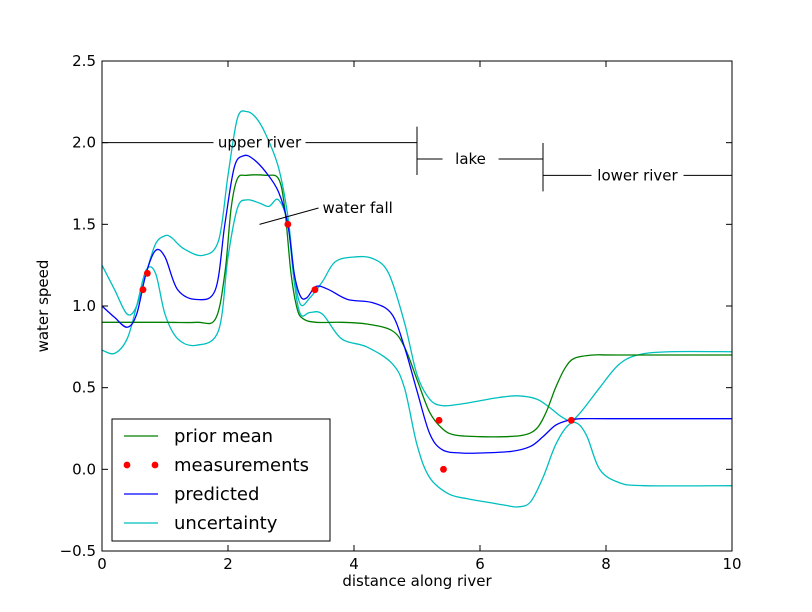 The height and width of the screenshot is (612, 812). Describe the element at coordinates (354, 564) in the screenshot. I see `x-tick-label: 4` at that location.